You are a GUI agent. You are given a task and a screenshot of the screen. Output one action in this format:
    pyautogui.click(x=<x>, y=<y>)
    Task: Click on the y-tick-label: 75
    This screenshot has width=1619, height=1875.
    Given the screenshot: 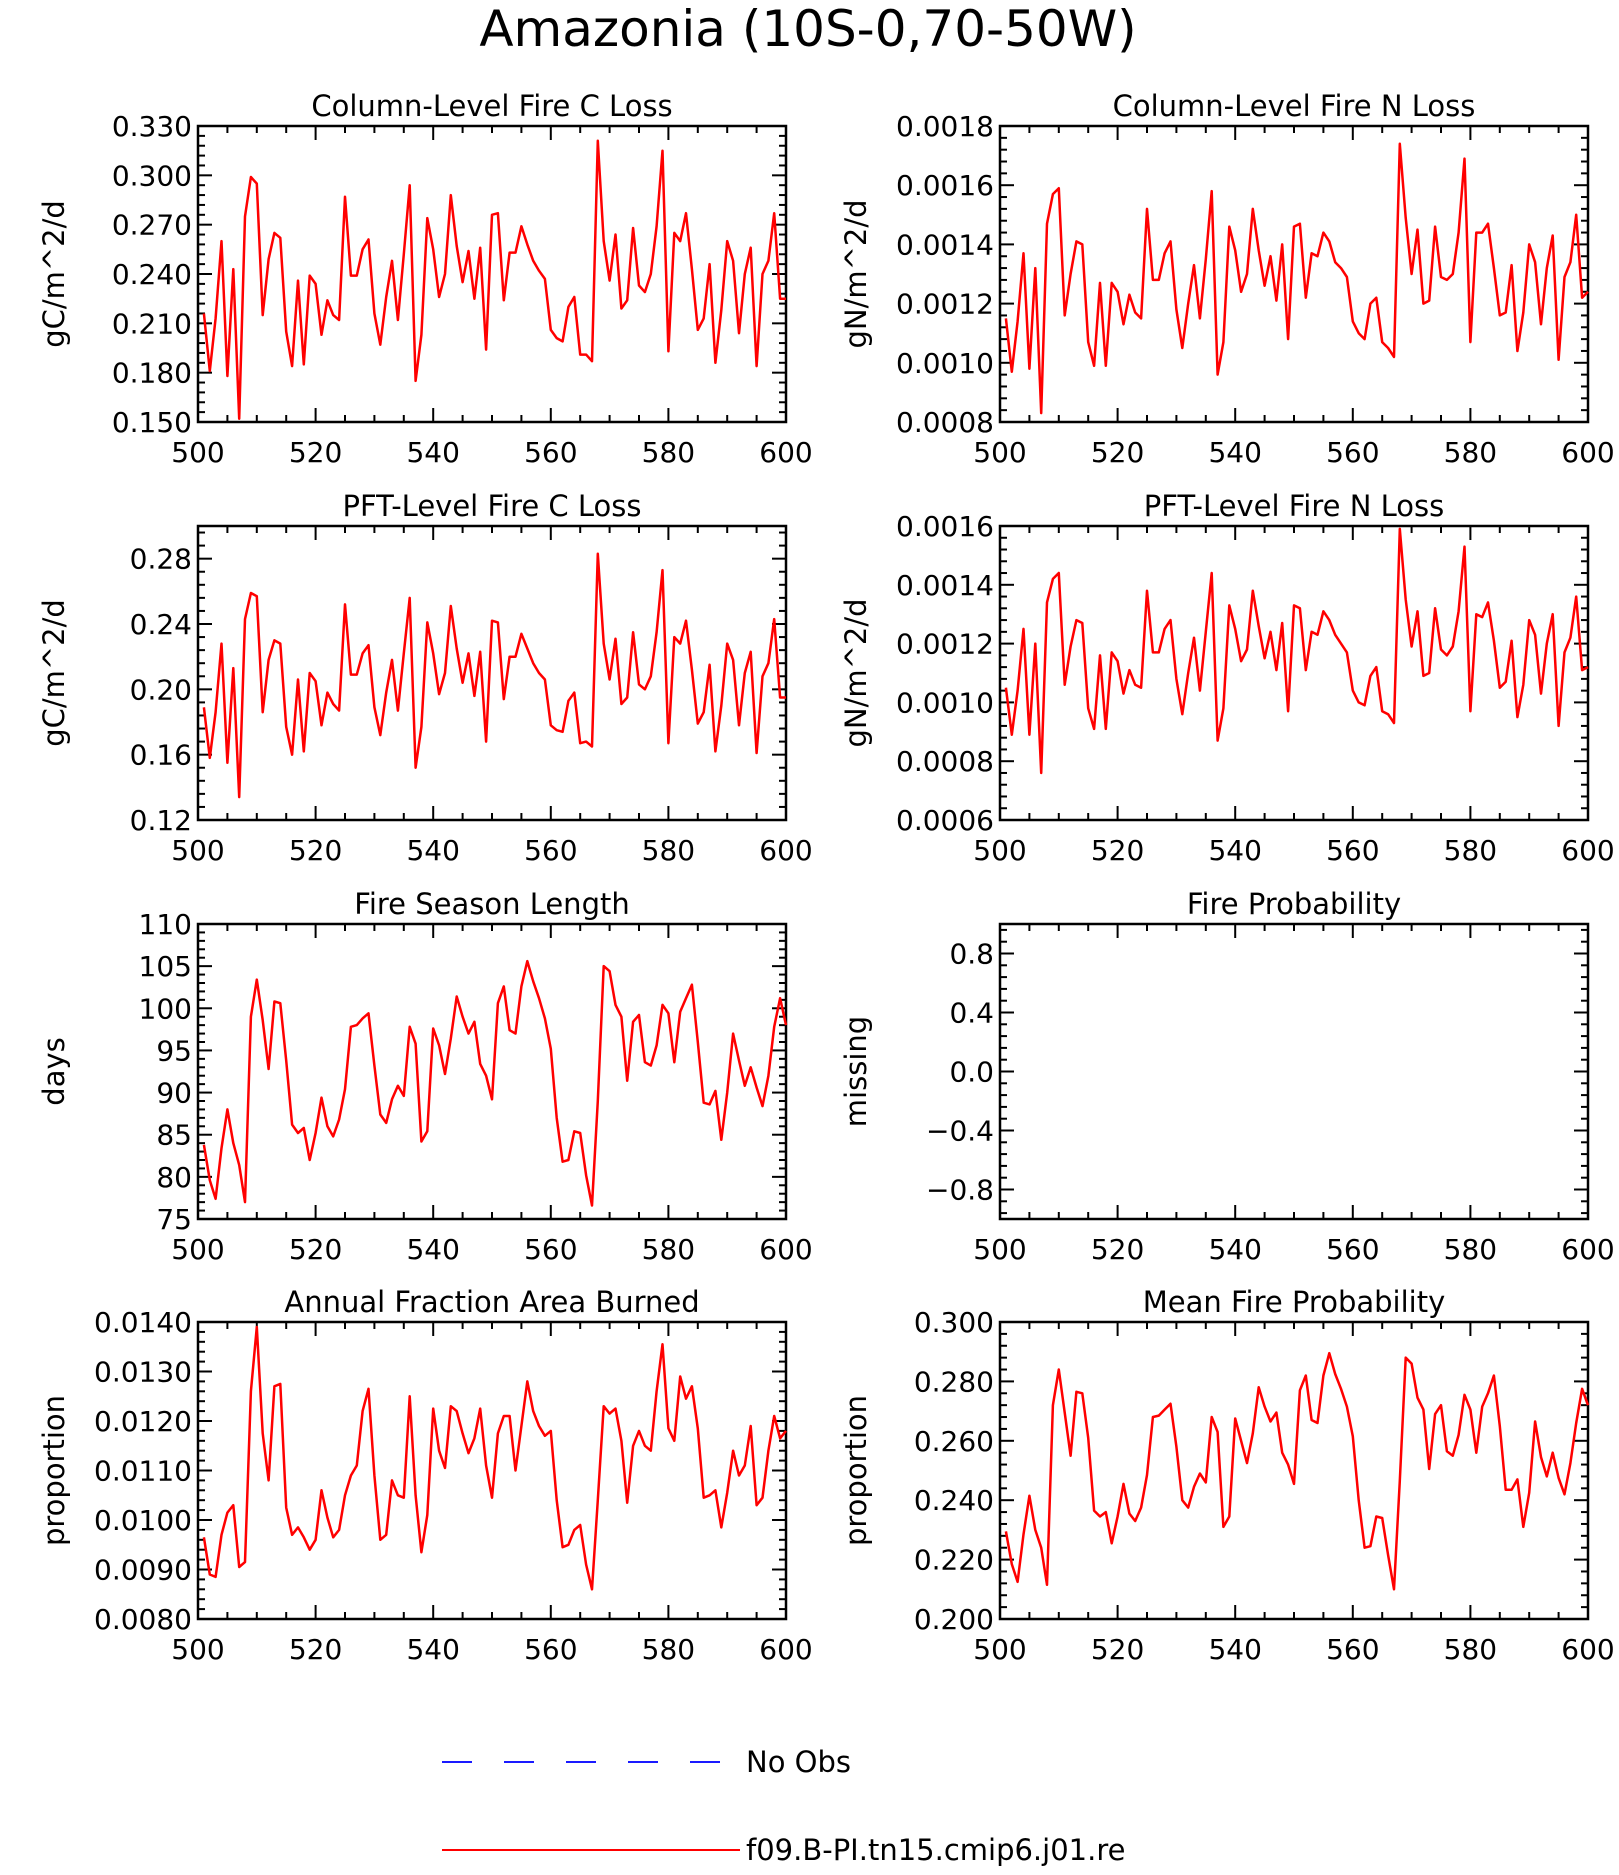 What is the action you would take?
    pyautogui.click(x=174, y=1219)
    